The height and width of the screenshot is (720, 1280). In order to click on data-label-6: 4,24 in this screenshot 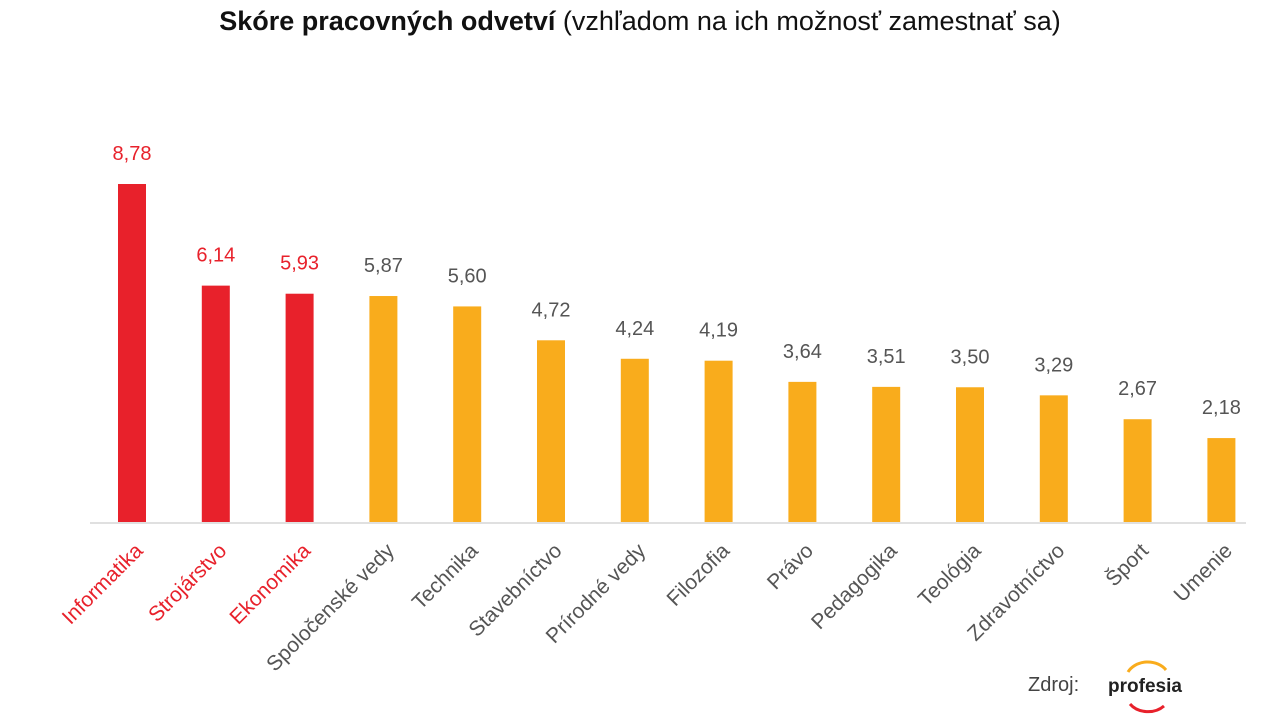, I will do `click(634, 329)`.